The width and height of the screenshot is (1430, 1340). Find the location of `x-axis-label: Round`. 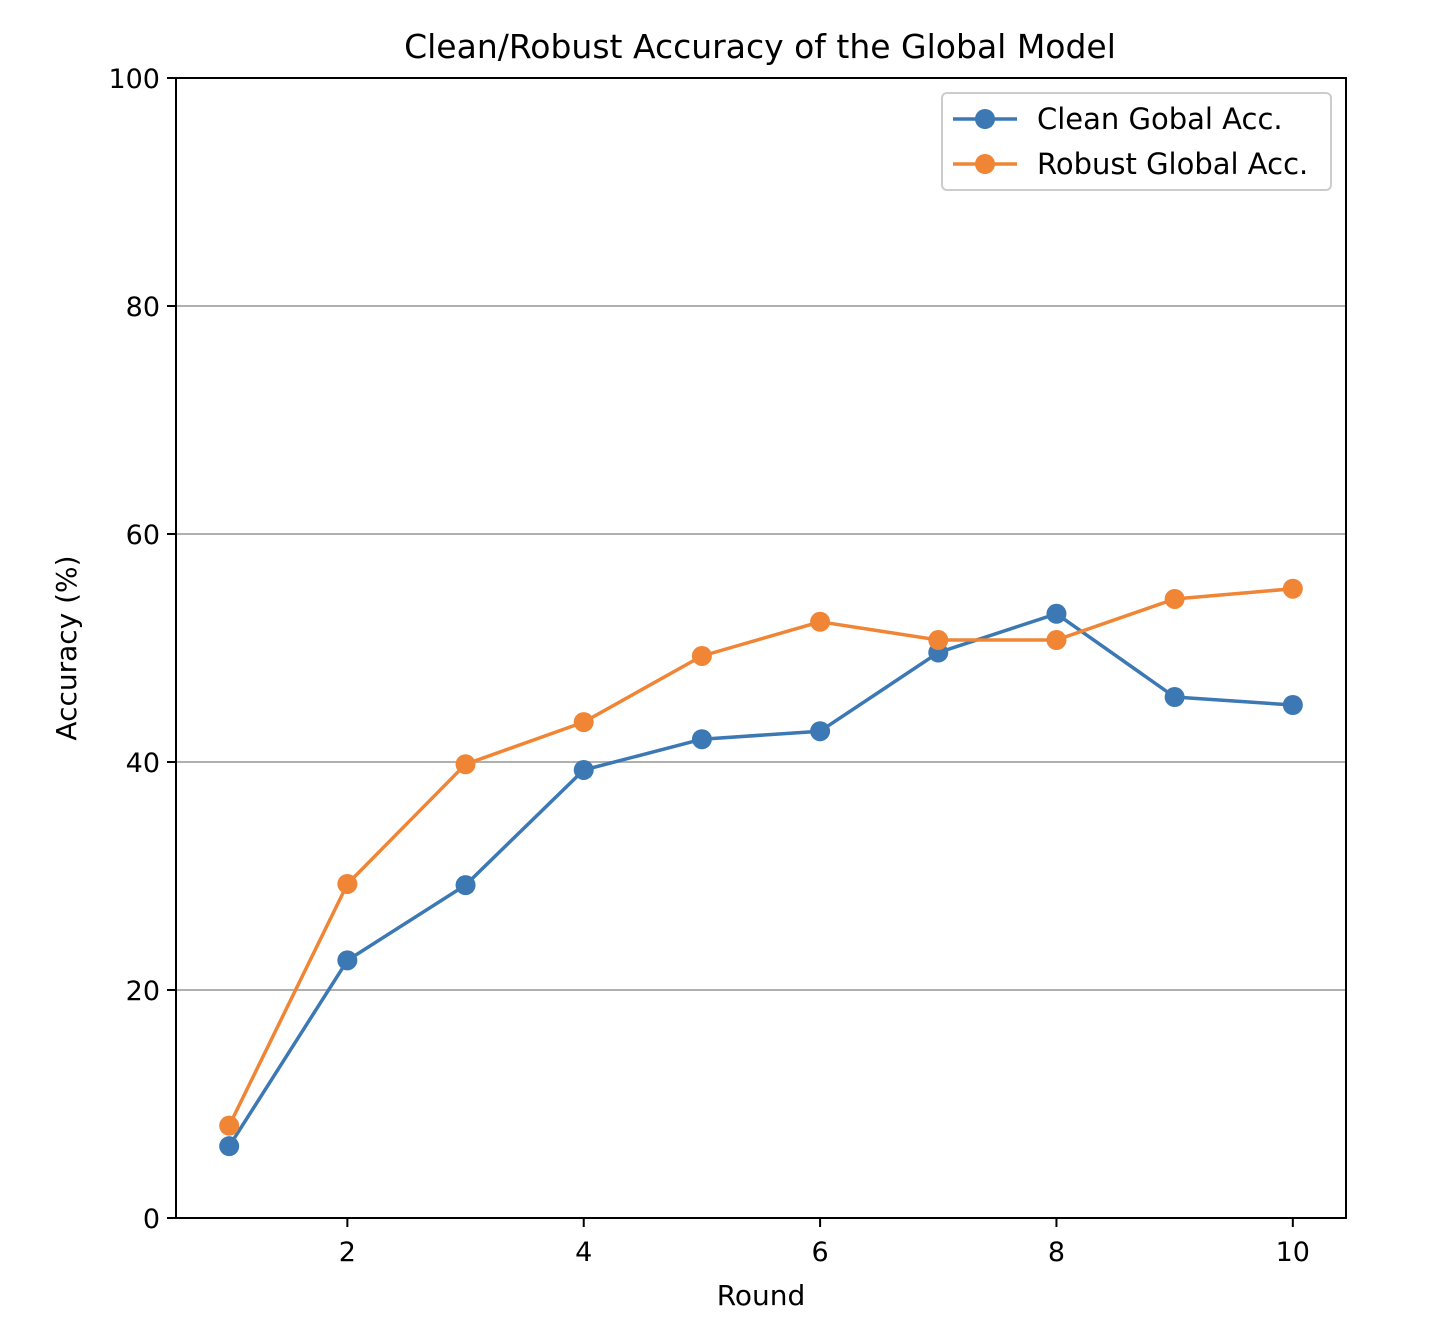

x-axis-label: Round is located at coordinates (761, 1295).